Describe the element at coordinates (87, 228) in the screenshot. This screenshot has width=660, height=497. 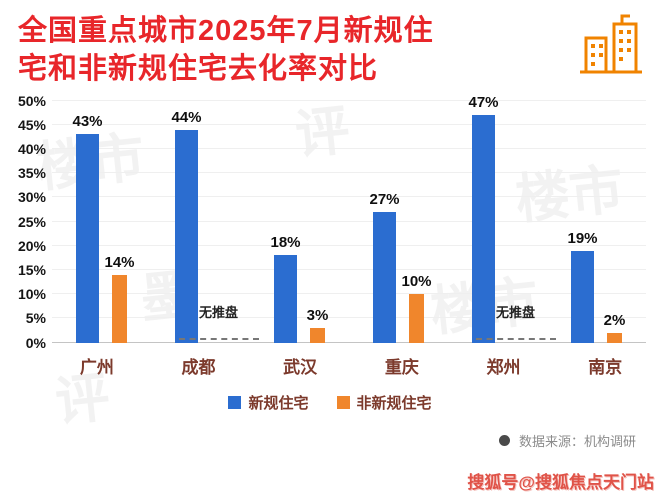
I see `bar-new-housing: 43%` at that location.